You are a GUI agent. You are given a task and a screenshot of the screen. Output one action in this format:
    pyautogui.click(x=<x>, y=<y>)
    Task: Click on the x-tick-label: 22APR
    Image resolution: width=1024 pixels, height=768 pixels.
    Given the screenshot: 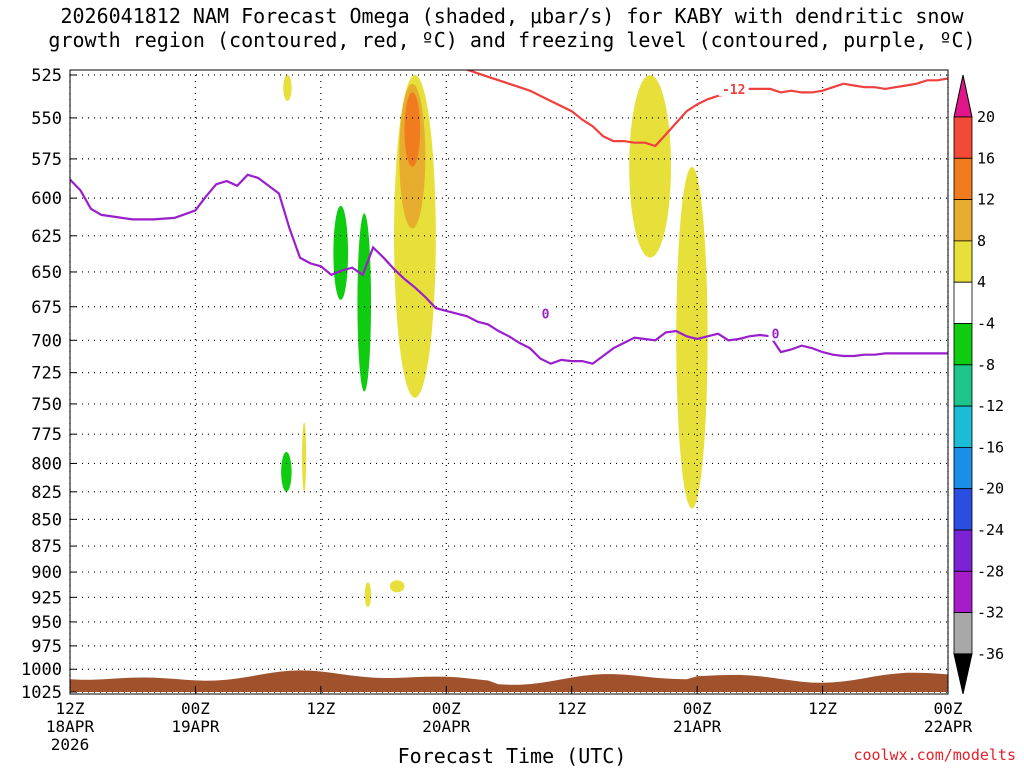 What is the action you would take?
    pyautogui.click(x=948, y=726)
    